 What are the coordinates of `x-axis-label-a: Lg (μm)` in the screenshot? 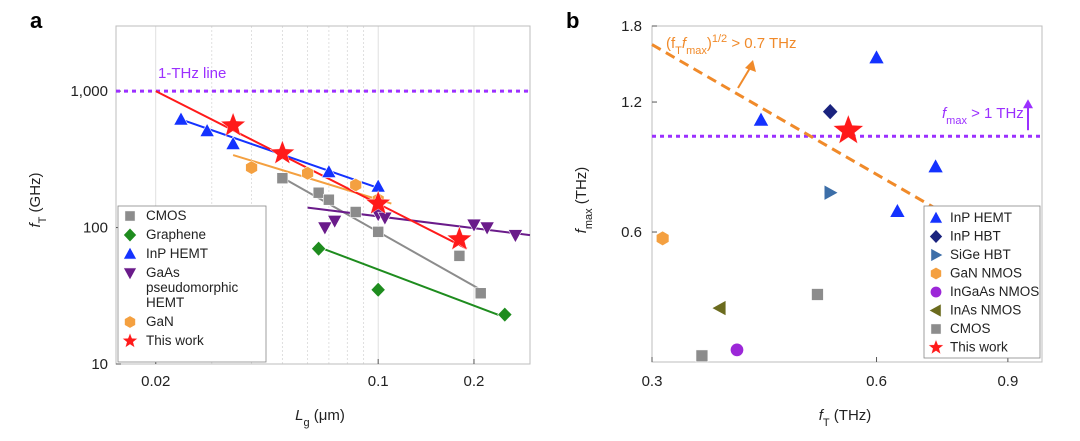 It's located at (320, 418).